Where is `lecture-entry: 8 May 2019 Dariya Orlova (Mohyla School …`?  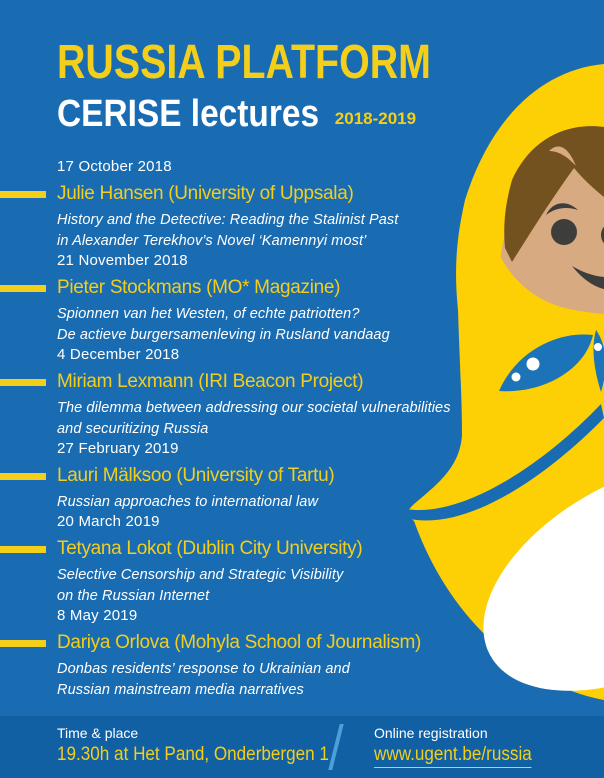
lecture-entry: 8 May 2019 Dariya Orlova (Mohyla School … is located at coordinates (302, 654).